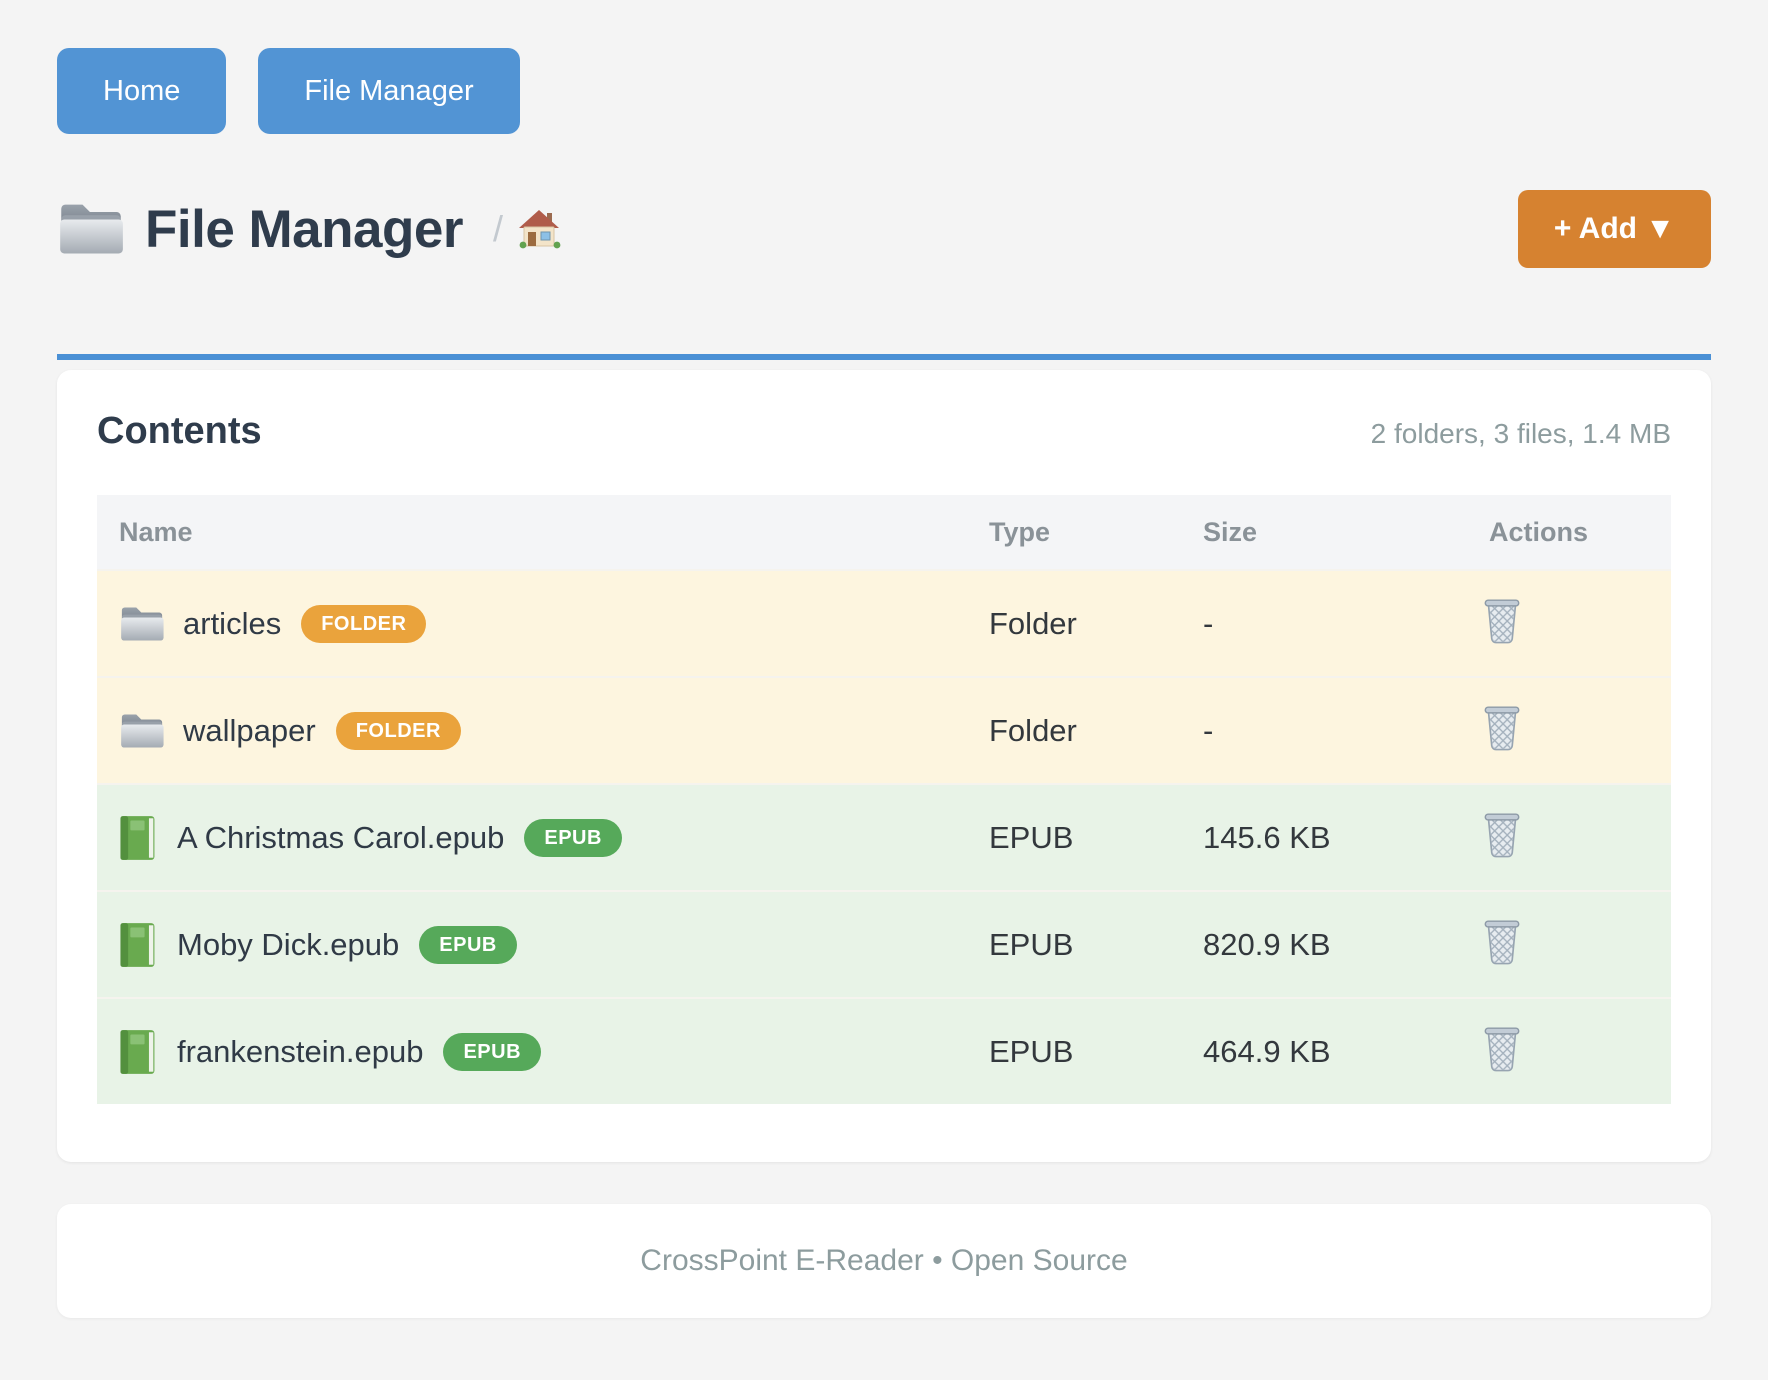 This screenshot has height=1380, width=1768. I want to click on item-name: frankenstein.epub, so click(300, 1051).